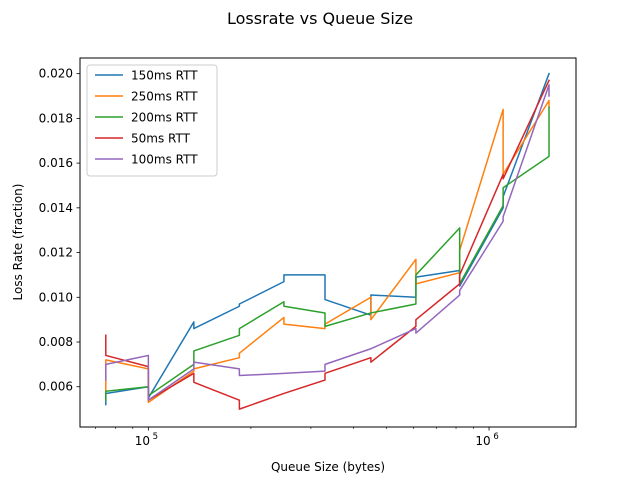  What do you see at coordinates (56, 163) in the screenshot?
I see `y-tick-label: 0.016` at bounding box center [56, 163].